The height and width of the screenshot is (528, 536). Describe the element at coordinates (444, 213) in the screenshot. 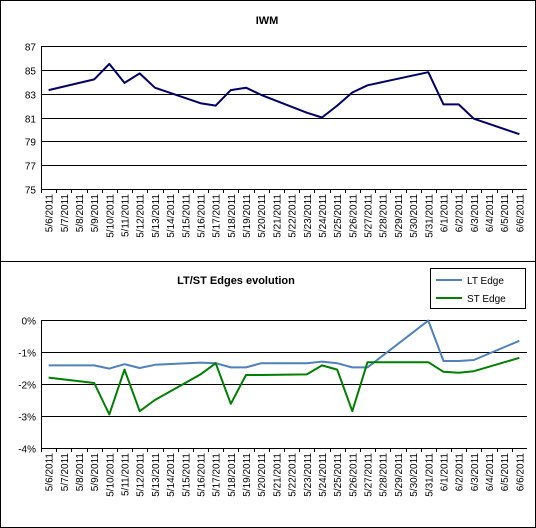

I see `chart1-x-tick-label: 6/1/2011` at that location.